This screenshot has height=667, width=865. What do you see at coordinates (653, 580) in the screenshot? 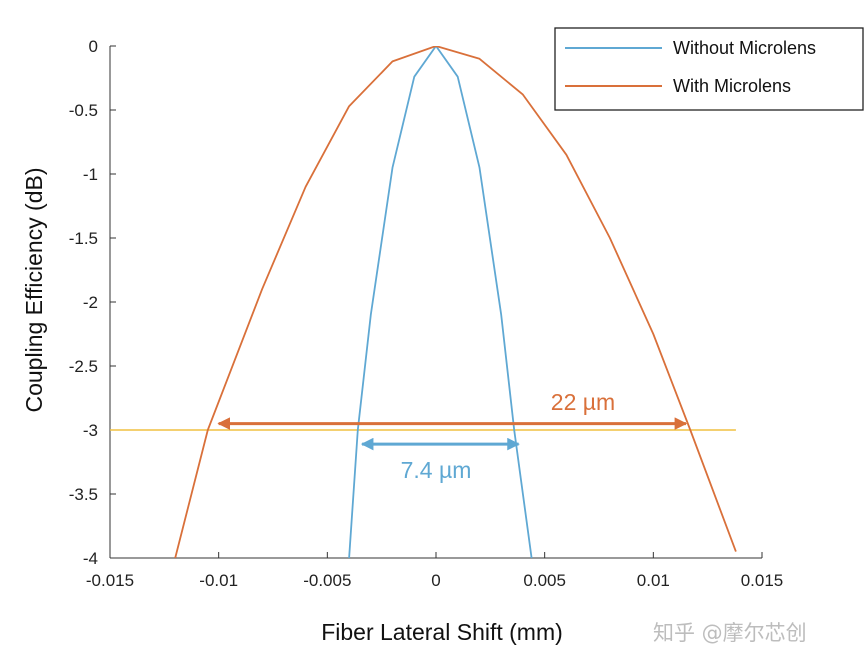
I see `x-tick-label: 0.01` at bounding box center [653, 580].